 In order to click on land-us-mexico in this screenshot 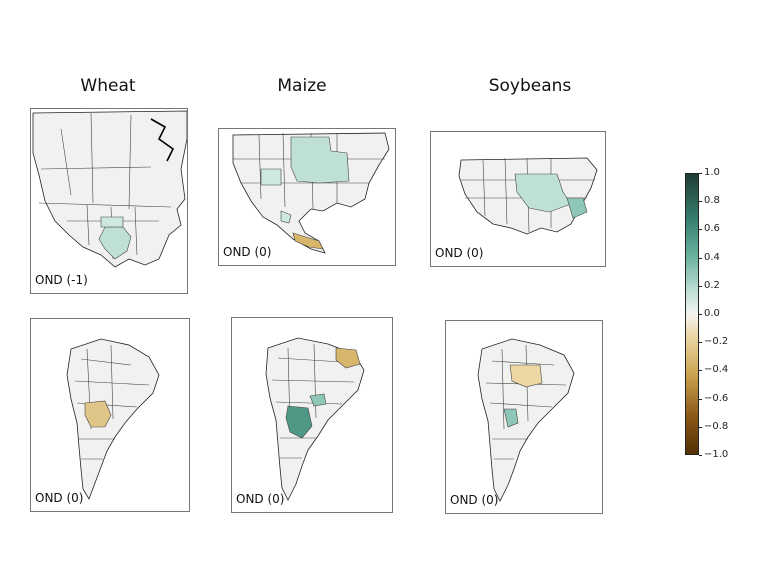, I will do `click(311, 193)`.